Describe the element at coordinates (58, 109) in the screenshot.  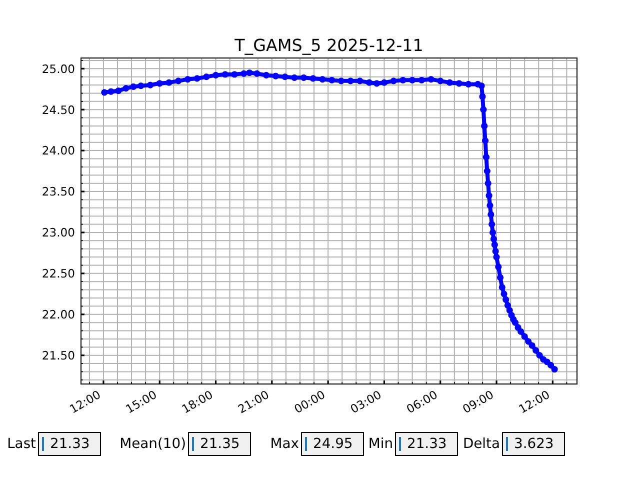
I see `y-tick-label: 24.50` at that location.